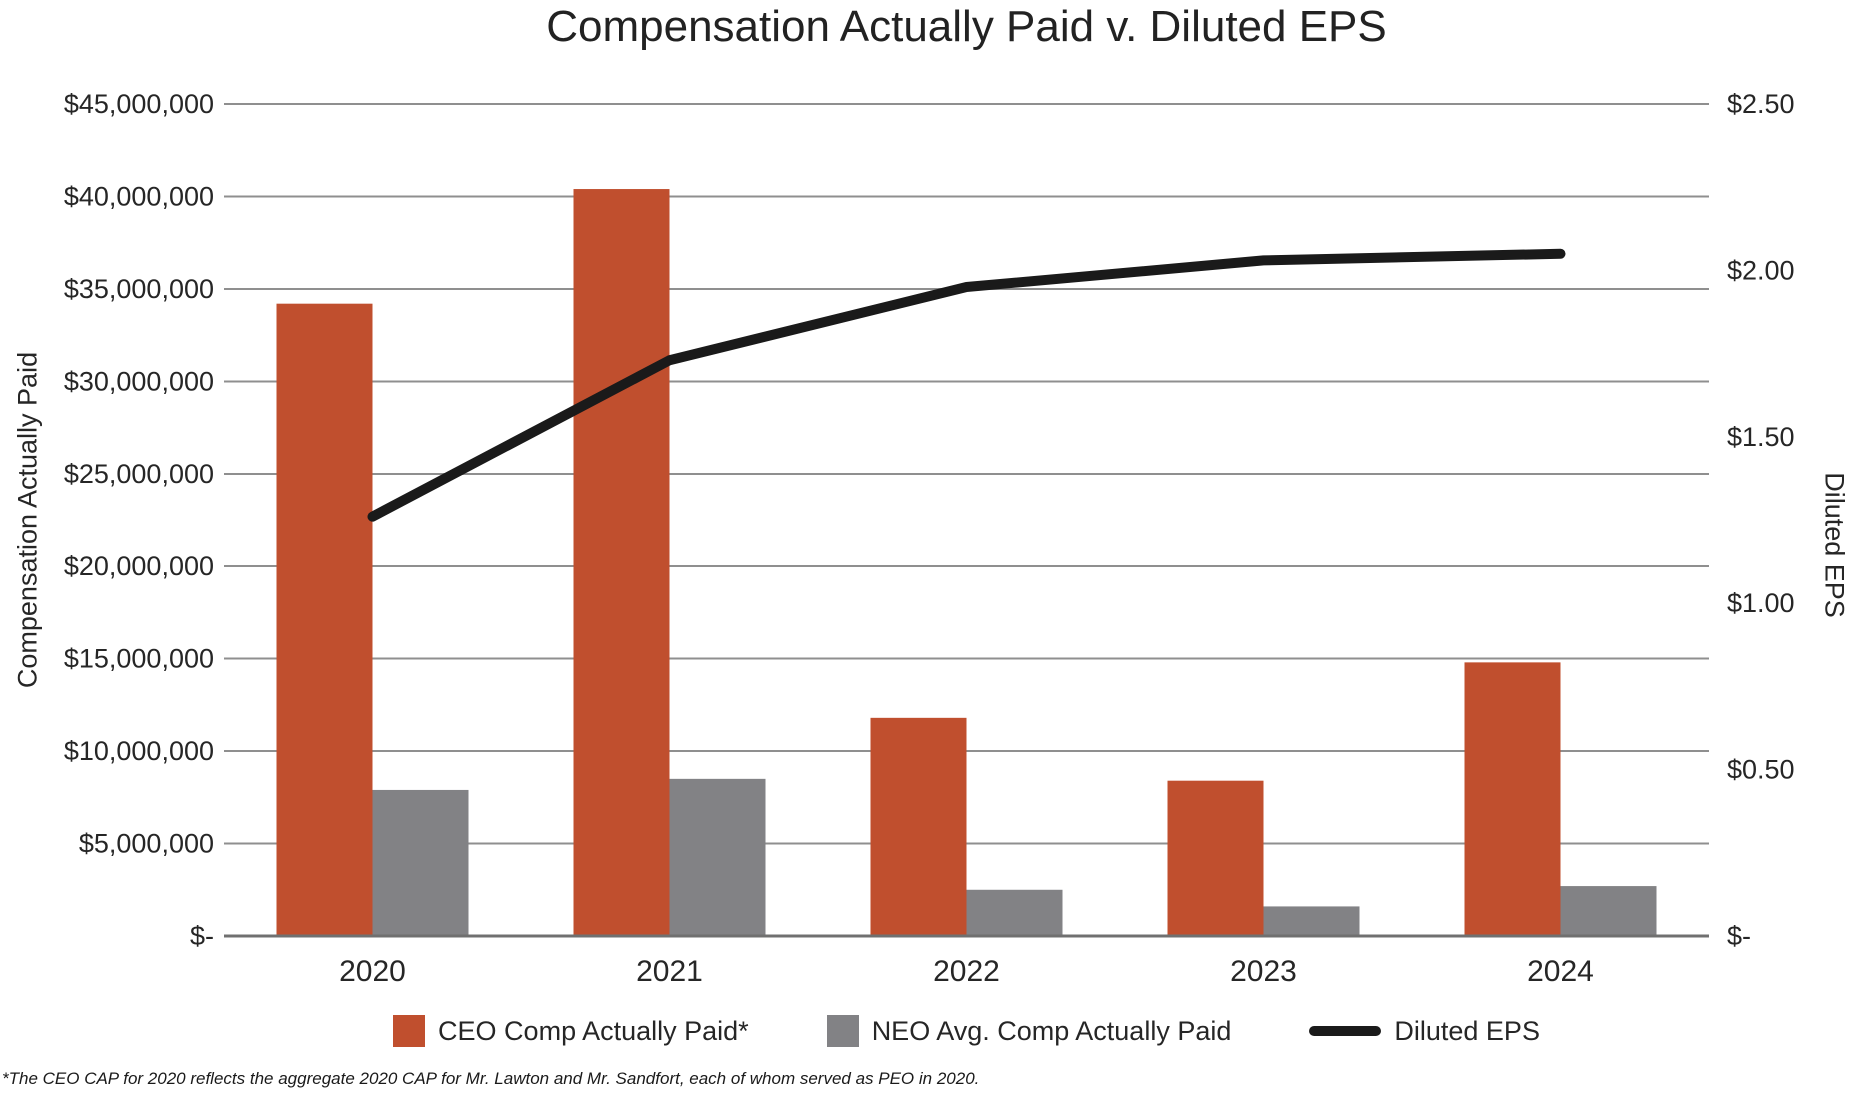 The width and height of the screenshot is (1859, 1094). What do you see at coordinates (1311, 921) in the screenshot?
I see `neo-bar-2023` at bounding box center [1311, 921].